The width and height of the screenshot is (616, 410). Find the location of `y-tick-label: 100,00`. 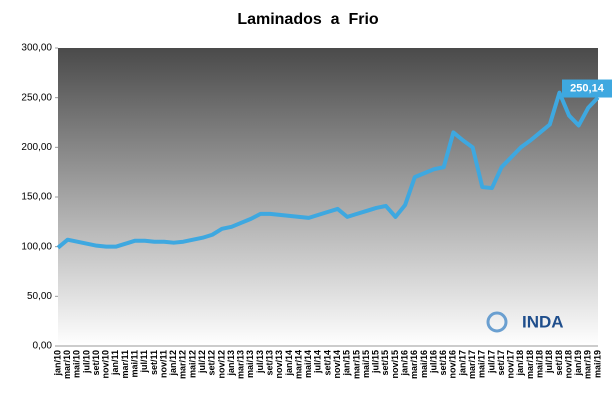

y-tick-label: 100,00 is located at coordinates (36, 246).